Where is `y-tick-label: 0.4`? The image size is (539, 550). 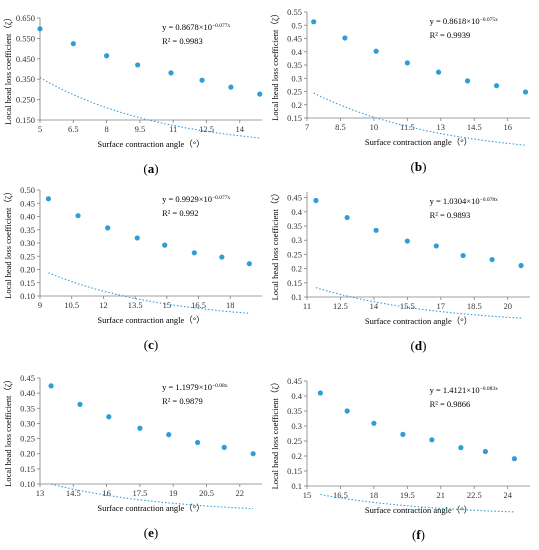
y-tick-label: 0.4 is located at coordinates (296, 396).